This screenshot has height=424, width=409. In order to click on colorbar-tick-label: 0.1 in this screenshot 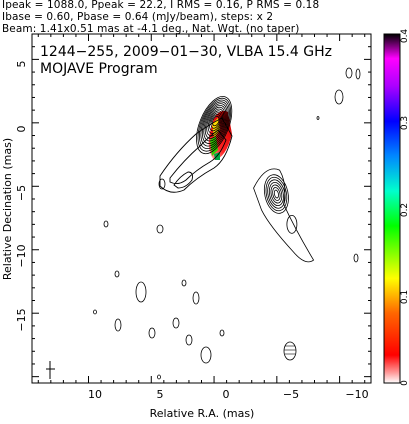, I will do `click(404, 297)`.